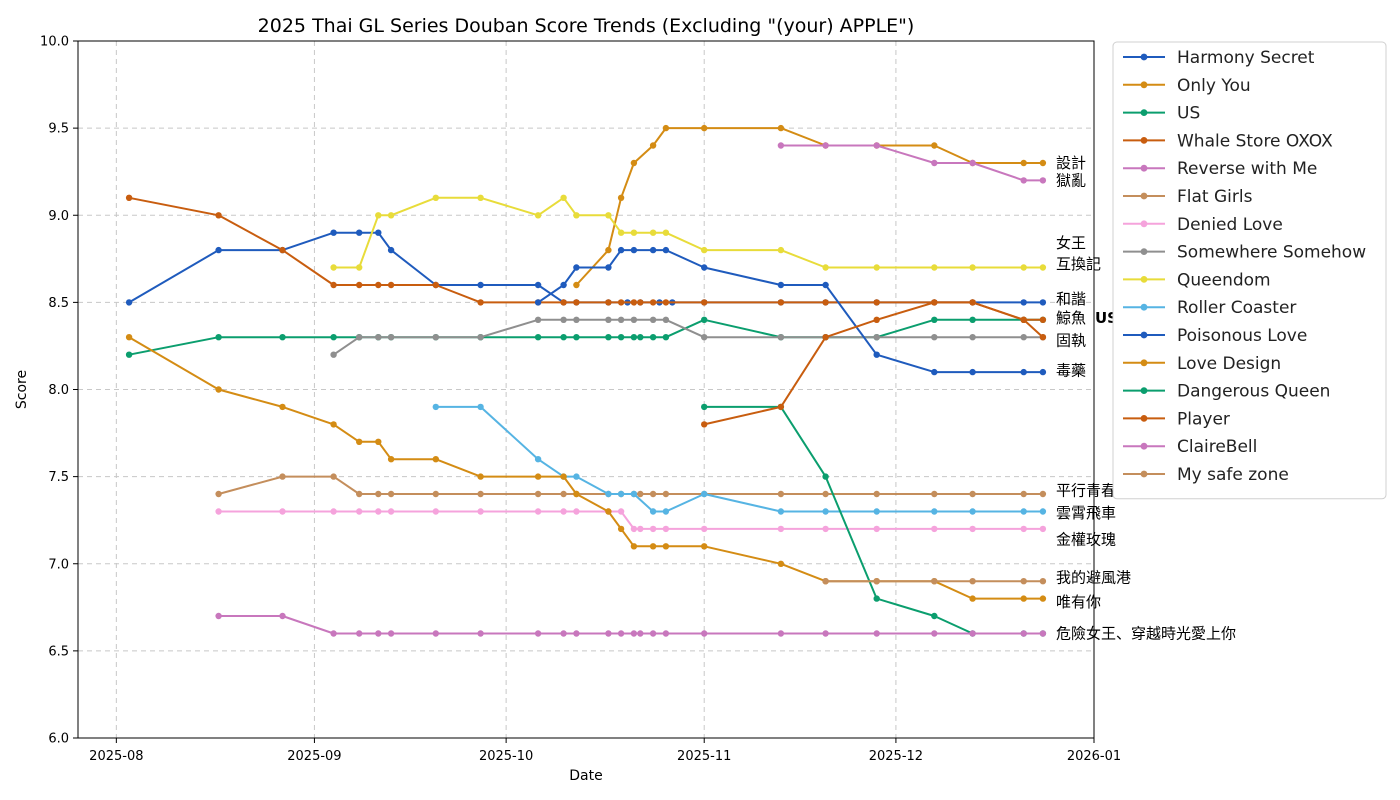 This screenshot has height=800, width=1400. I want to click on legend-label: Player, so click(1203, 419).